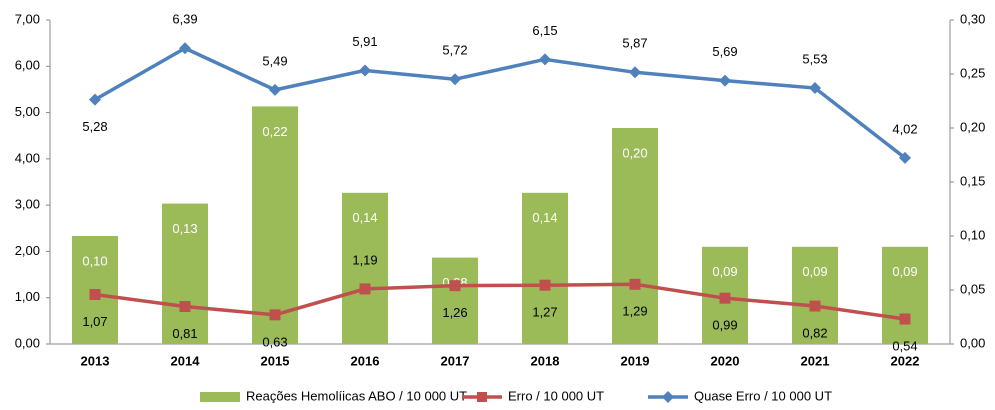 Image resolution: width=995 pixels, height=410 pixels. What do you see at coordinates (454, 50) in the screenshot?
I see `line-value-label: 5,72` at bounding box center [454, 50].